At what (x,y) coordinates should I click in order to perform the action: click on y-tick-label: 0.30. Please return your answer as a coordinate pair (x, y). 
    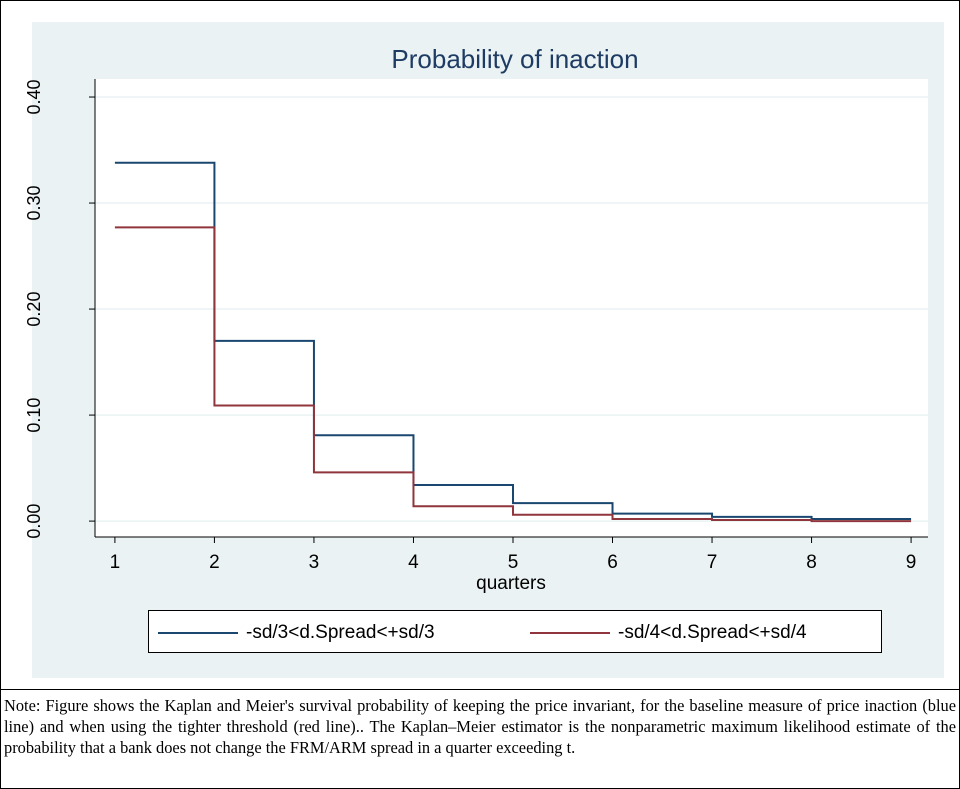
    Looking at the image, I should click on (34, 203).